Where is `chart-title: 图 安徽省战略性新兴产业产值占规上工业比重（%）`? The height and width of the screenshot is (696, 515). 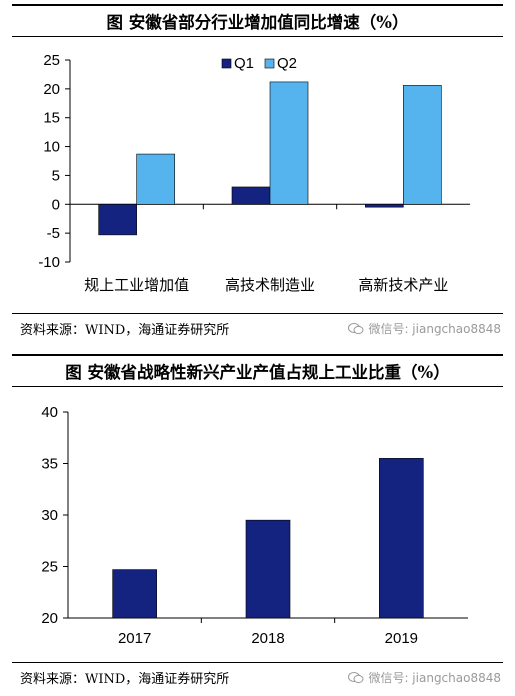
chart-title: 图 安徽省战略性新兴产业产值占规上工业比重（%） is located at coordinates (257, 370).